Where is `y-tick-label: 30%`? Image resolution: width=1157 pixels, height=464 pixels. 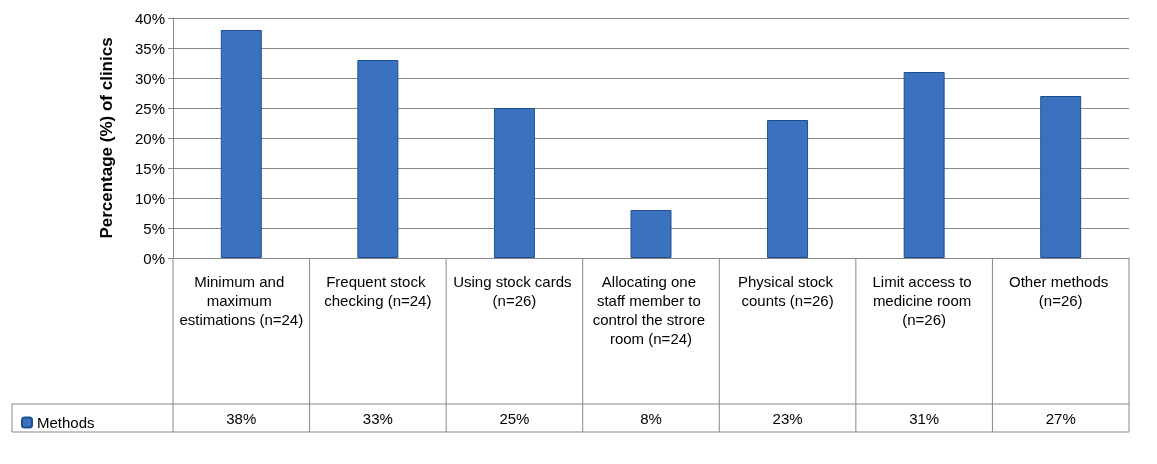 y-tick-label: 30% is located at coordinates (149, 78).